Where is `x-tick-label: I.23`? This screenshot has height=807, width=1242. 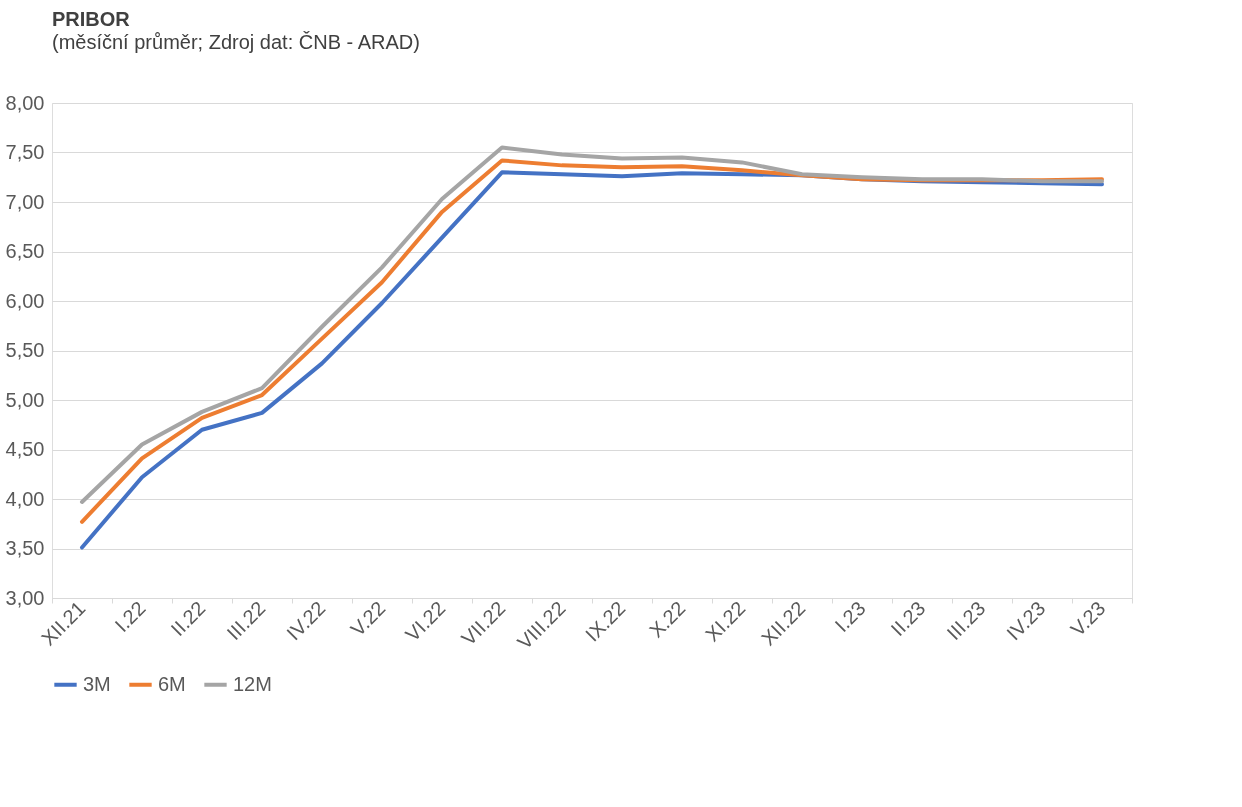 x-tick-label: I.23 is located at coordinates (850, 617).